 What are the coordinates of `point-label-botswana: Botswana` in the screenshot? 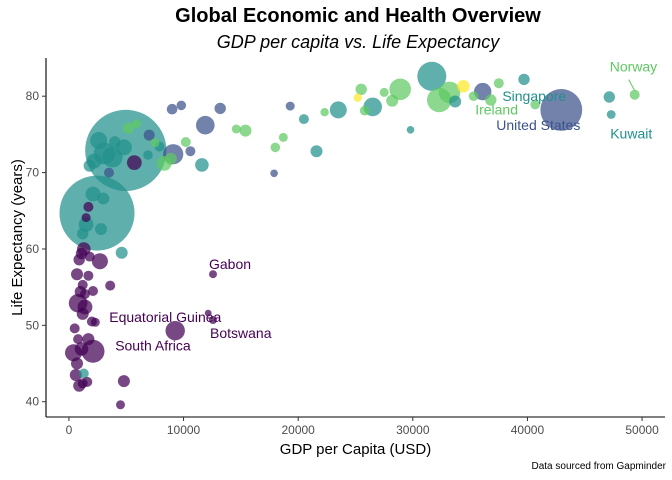 It's located at (241, 333).